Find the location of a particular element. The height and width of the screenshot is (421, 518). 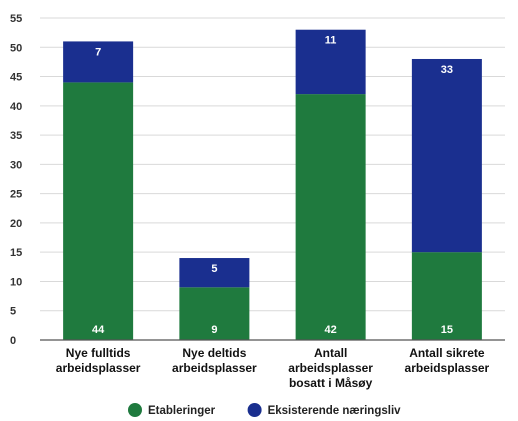

data-label: 44 is located at coordinates (98, 330).